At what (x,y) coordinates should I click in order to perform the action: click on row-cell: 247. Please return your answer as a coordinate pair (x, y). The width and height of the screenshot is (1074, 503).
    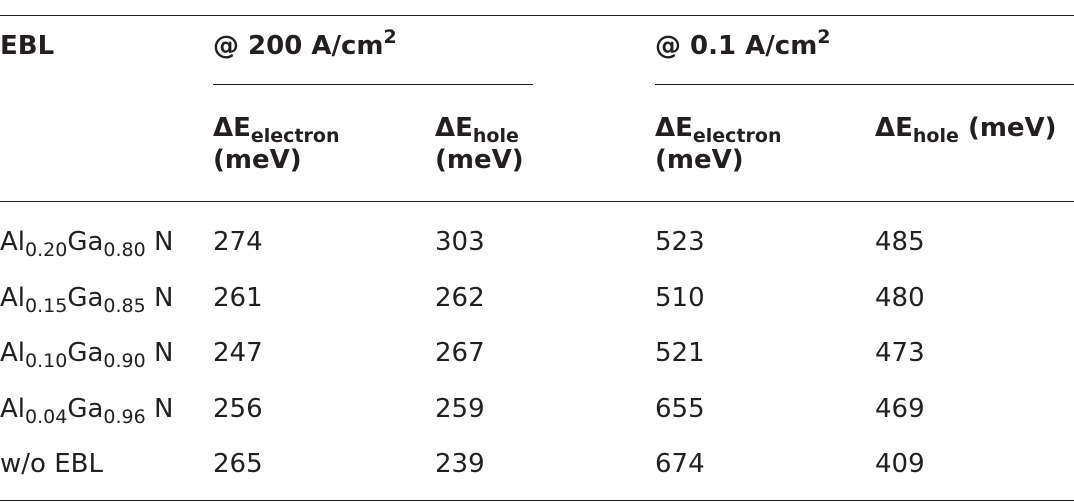
    Looking at the image, I should click on (238, 353).